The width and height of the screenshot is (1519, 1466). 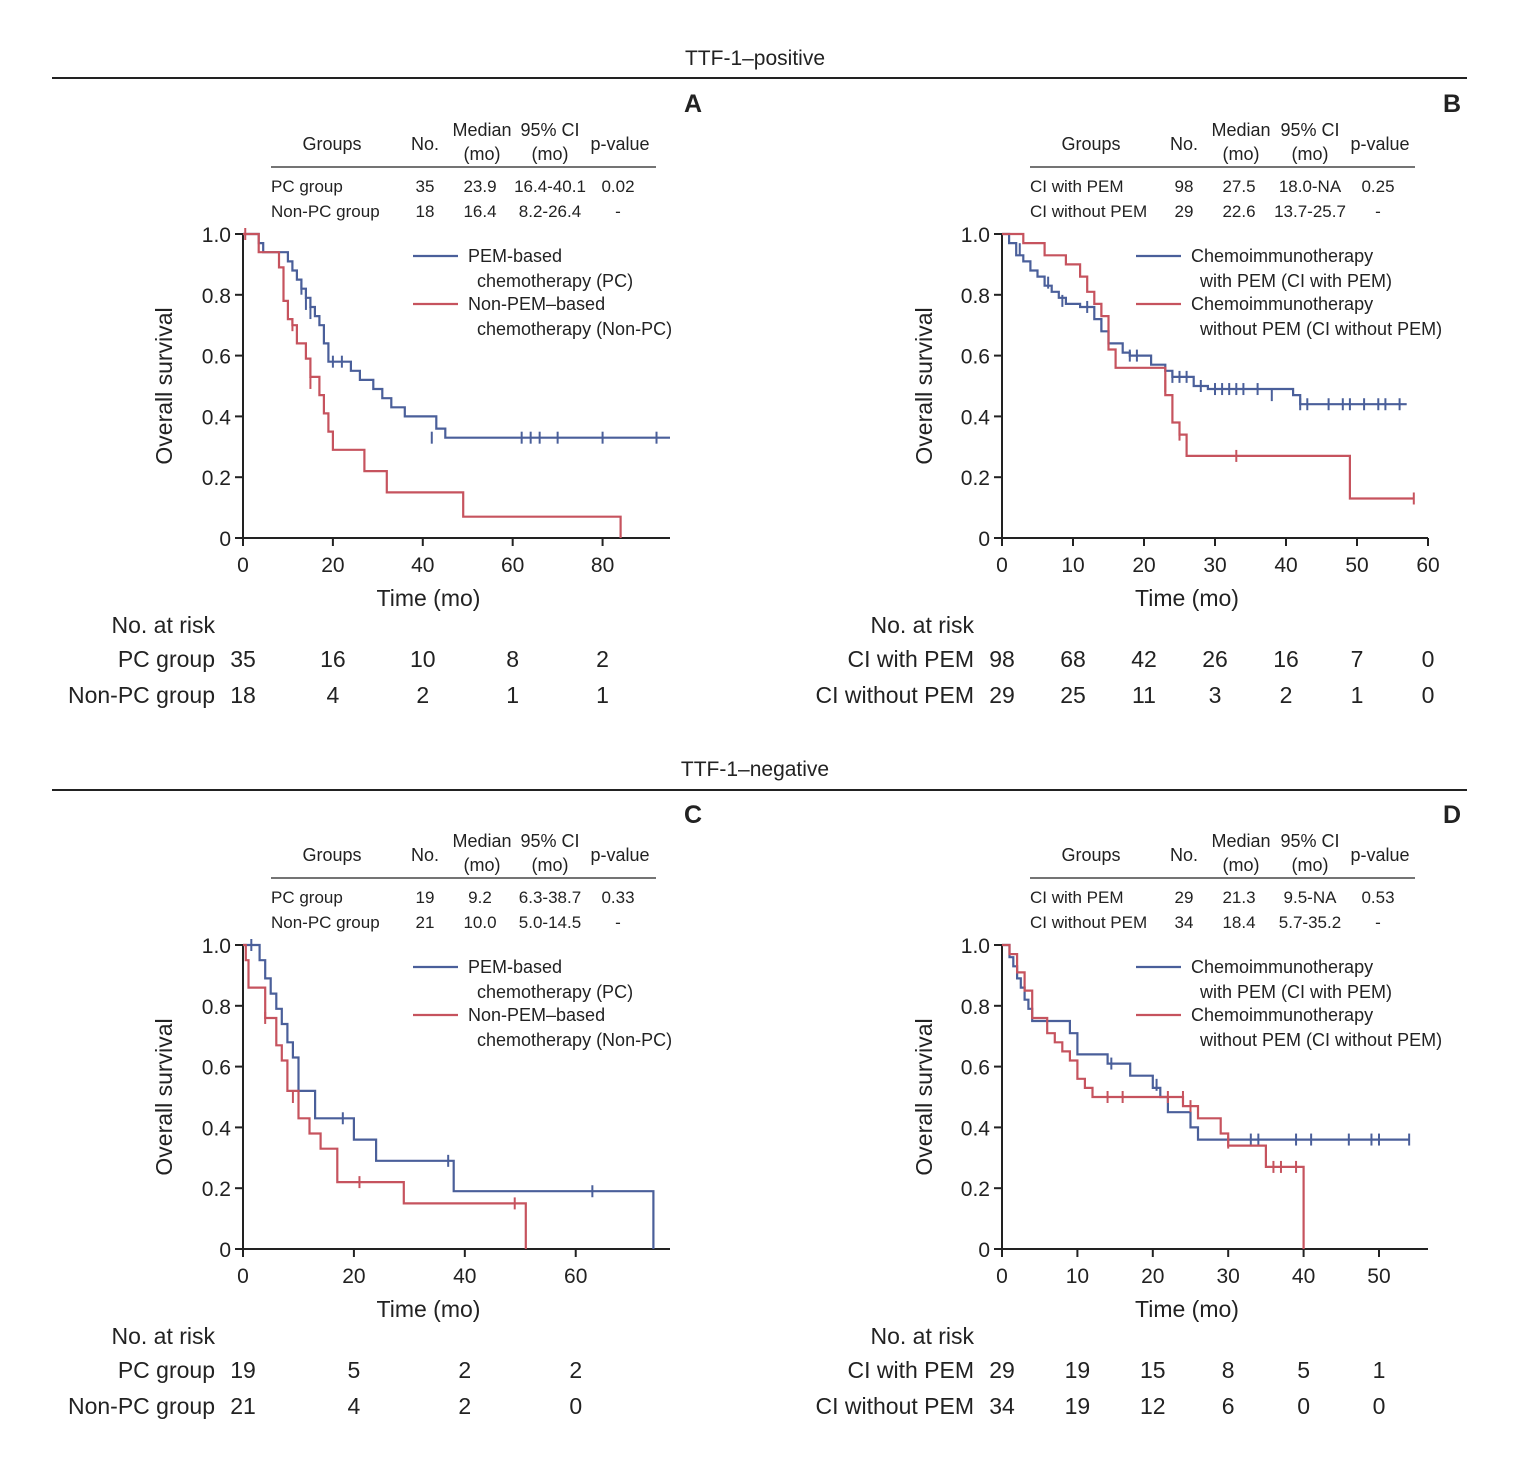 I want to click on legend-label: without PEM (CI without PEM), so click(x=1320, y=1040).